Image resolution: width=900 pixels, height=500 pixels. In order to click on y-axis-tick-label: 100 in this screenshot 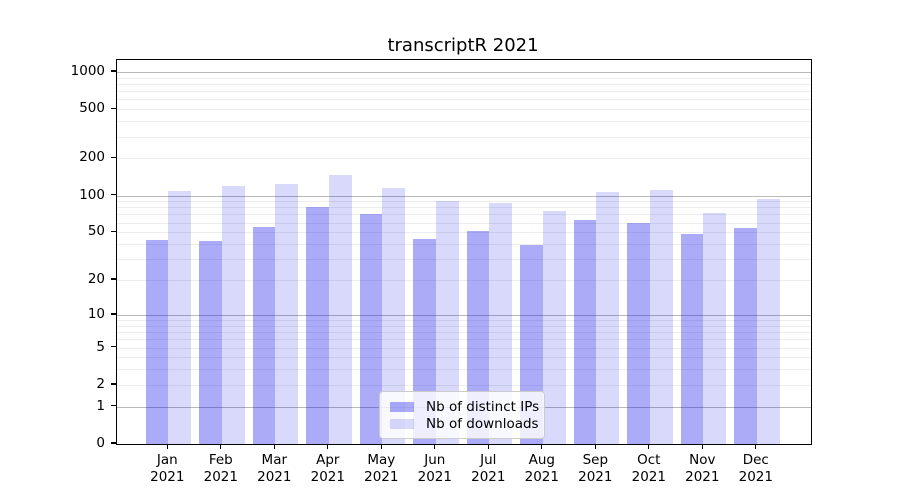, I will do `click(92, 194)`.